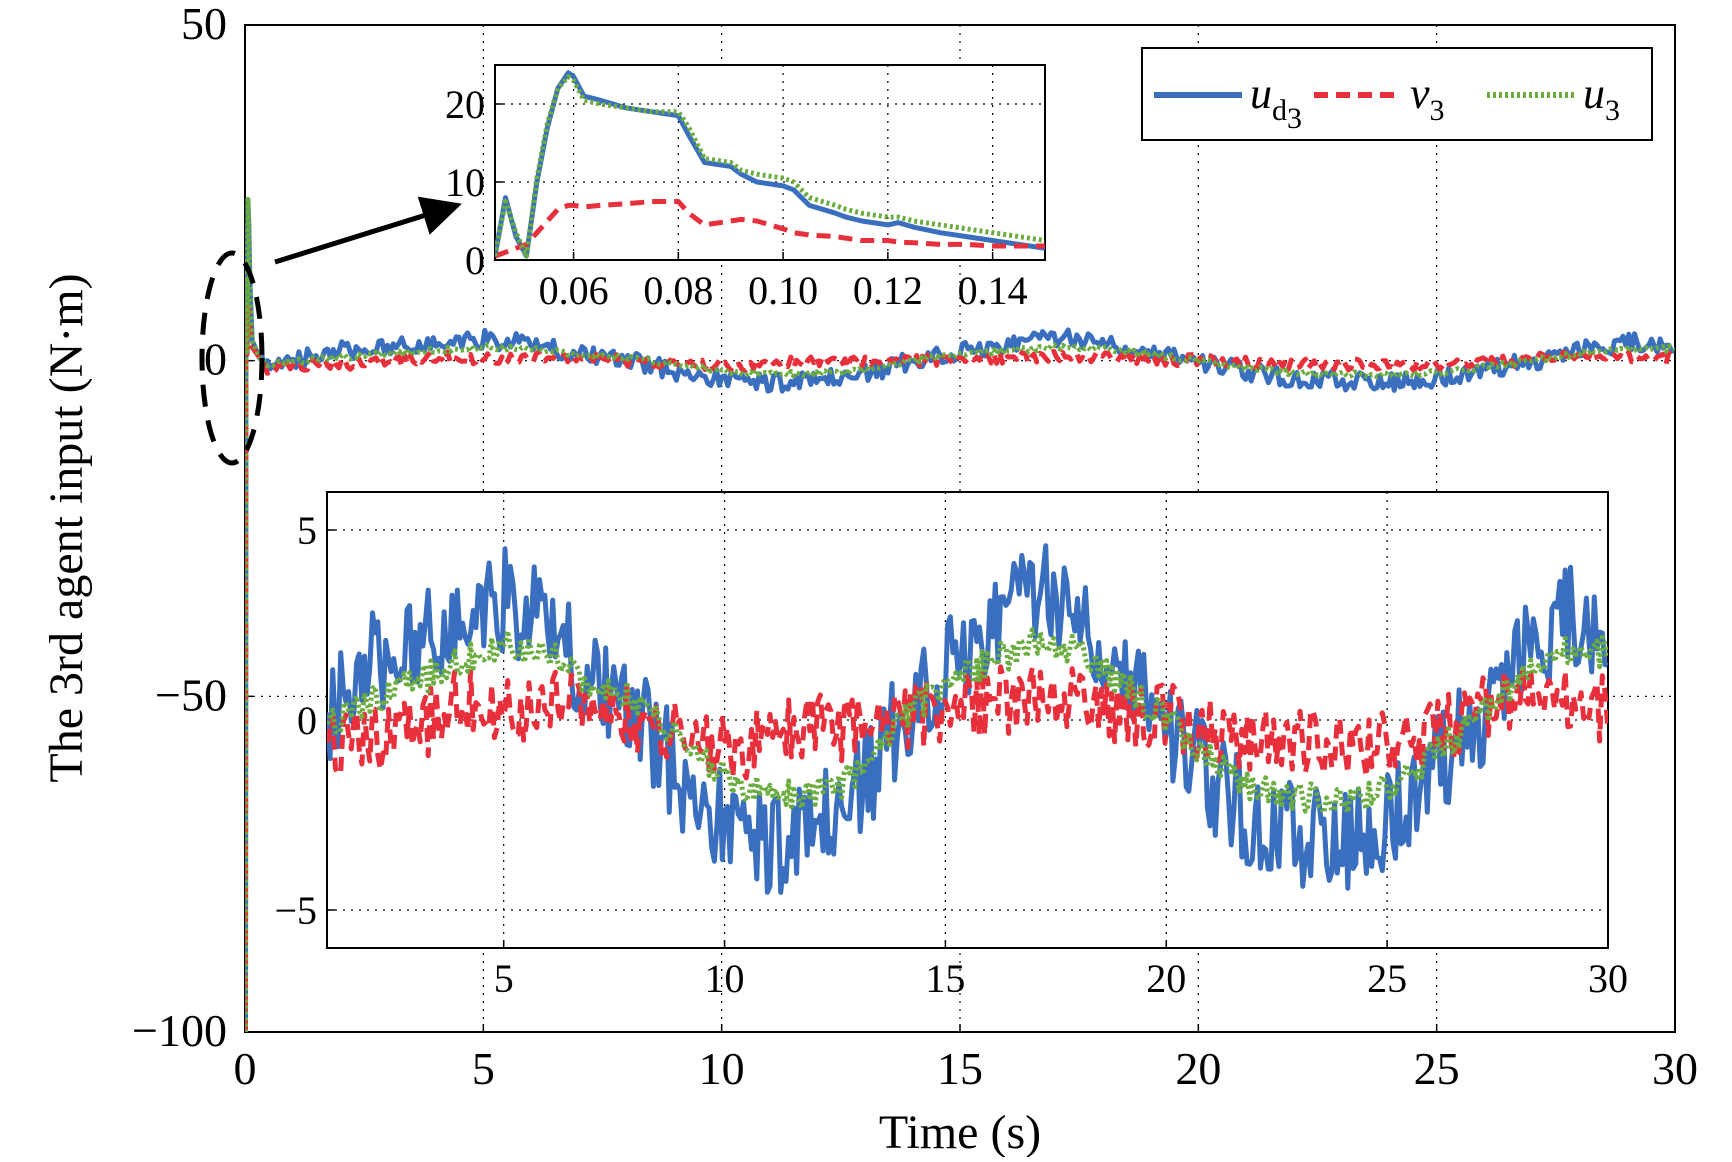  What do you see at coordinates (179, 1030) in the screenshot?
I see `y-tick-label: −100` at bounding box center [179, 1030].